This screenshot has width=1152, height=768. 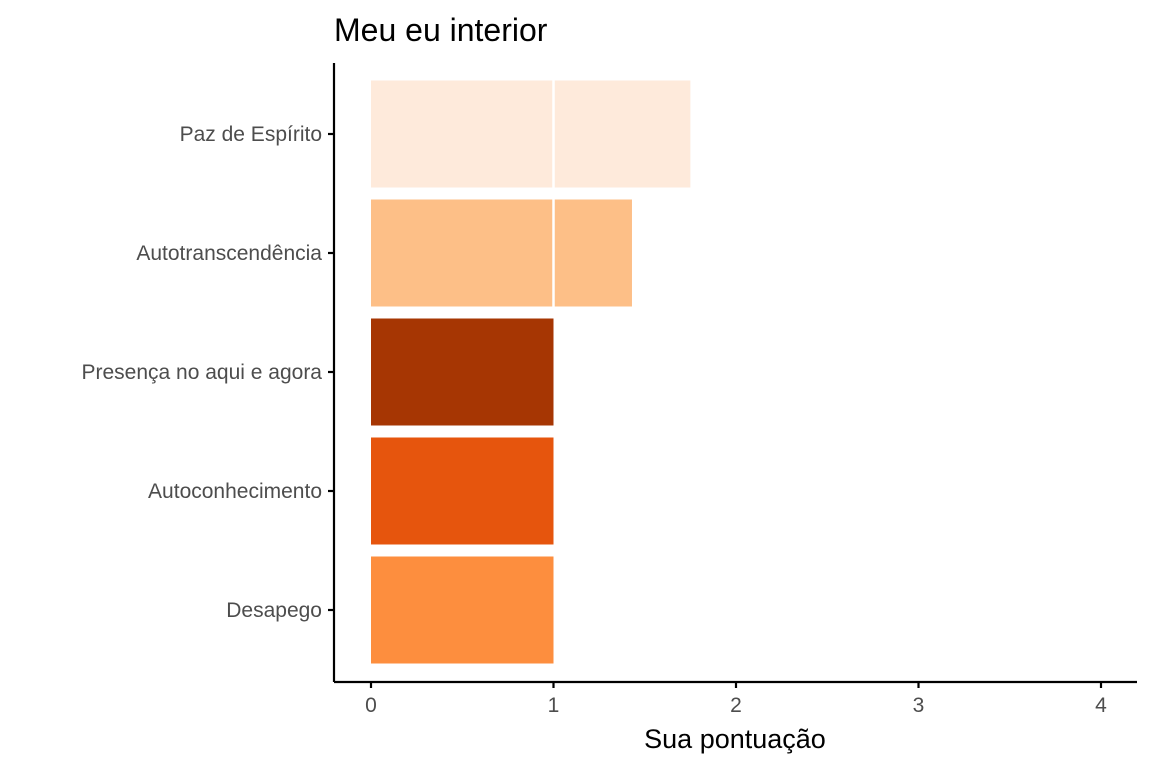 I want to click on x-tick-label: 4, so click(x=1101, y=705).